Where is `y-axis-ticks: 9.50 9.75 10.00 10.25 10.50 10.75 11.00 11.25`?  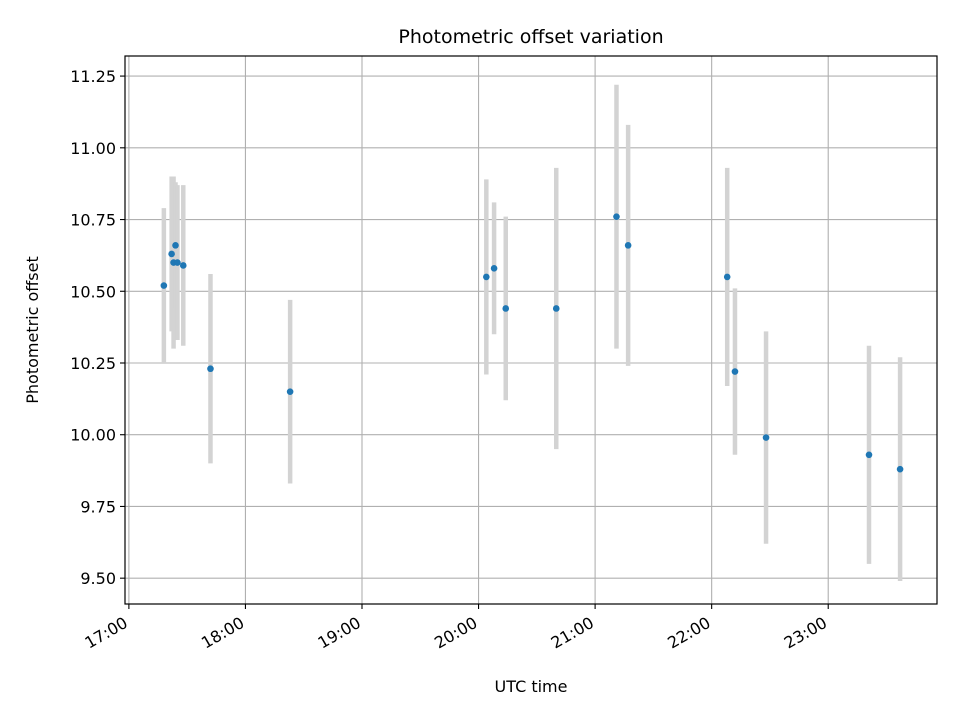 y-axis-ticks: 9.50 9.75 10.00 10.25 10.50 10.75 11.00 11.25 is located at coordinates (97, 327).